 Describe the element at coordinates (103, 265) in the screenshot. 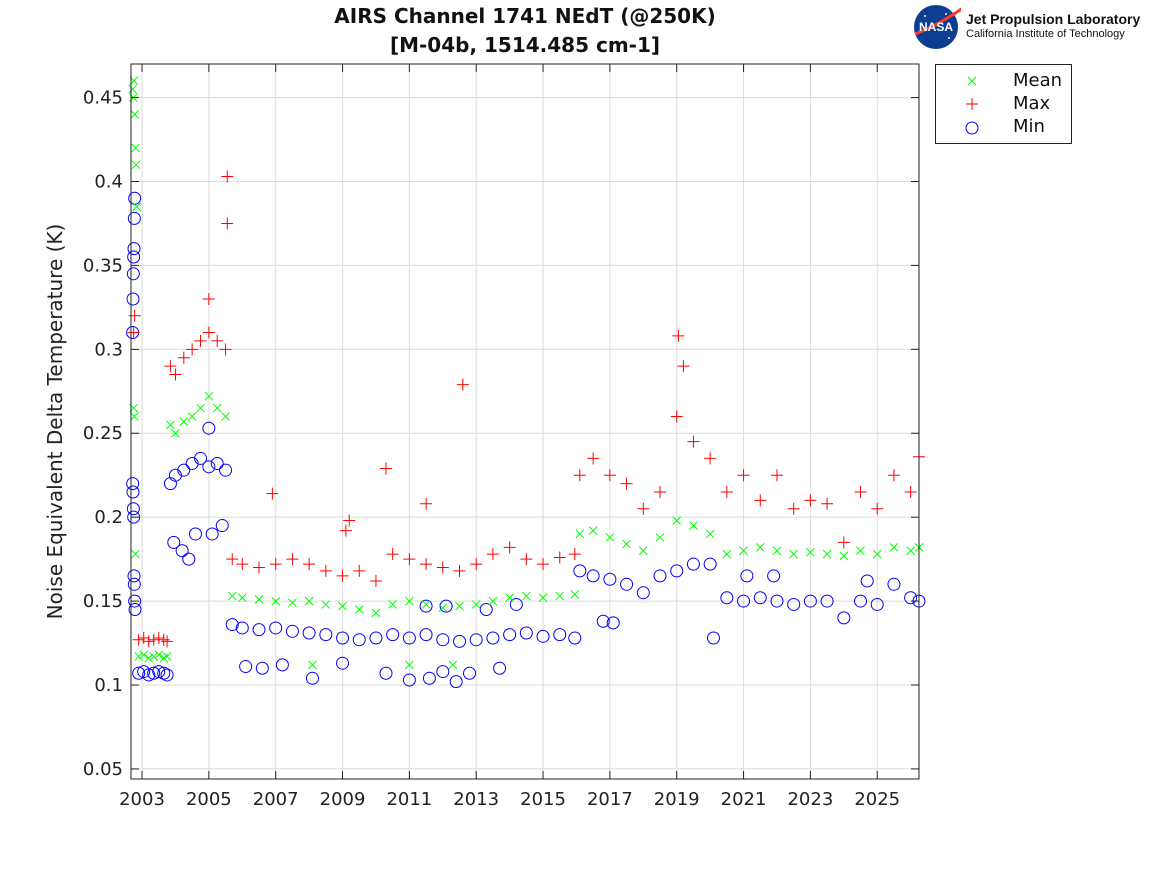

I see `y-tick-label: 0.35` at that location.